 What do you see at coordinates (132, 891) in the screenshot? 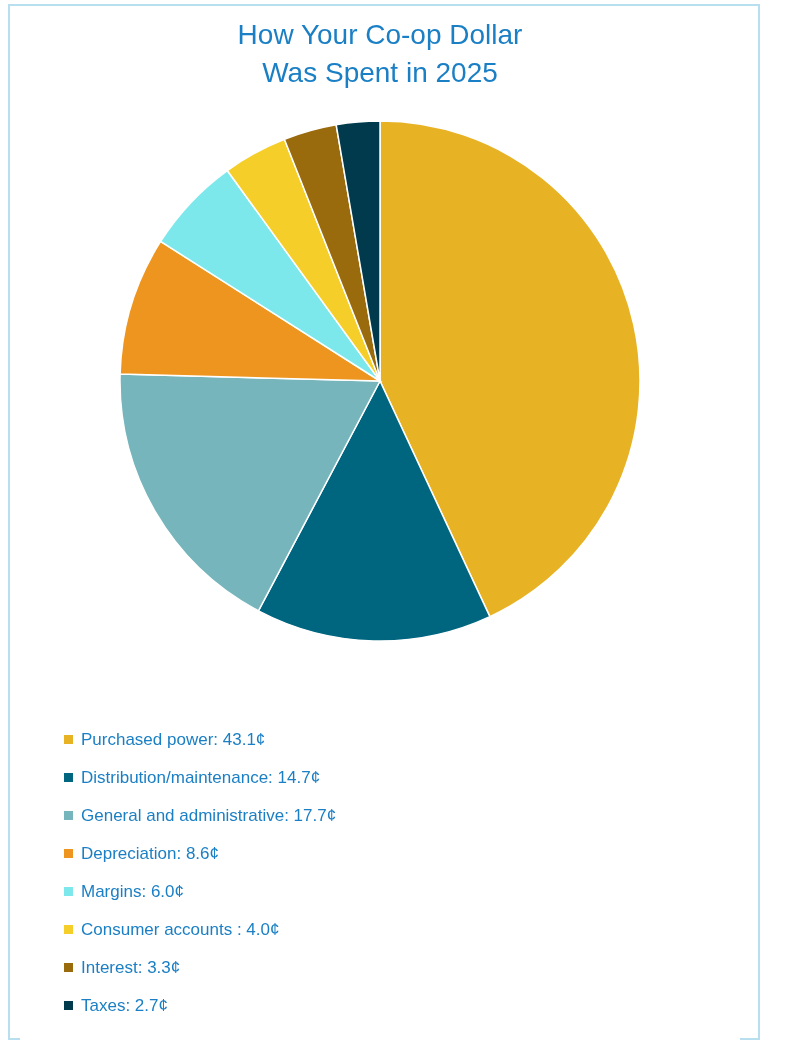
I see `legend-label: Margins: 6.0¢` at bounding box center [132, 891].